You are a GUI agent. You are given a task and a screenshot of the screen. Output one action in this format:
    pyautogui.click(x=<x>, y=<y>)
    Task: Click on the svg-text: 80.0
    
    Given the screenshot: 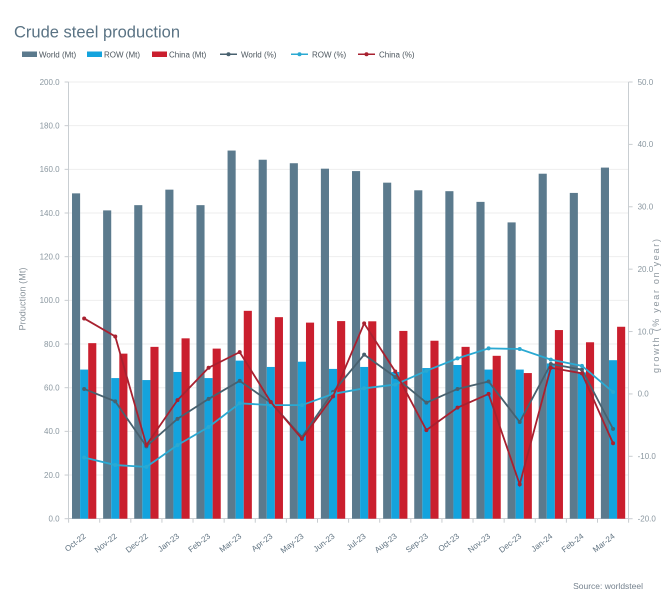 What is the action you would take?
    pyautogui.click(x=52, y=344)
    